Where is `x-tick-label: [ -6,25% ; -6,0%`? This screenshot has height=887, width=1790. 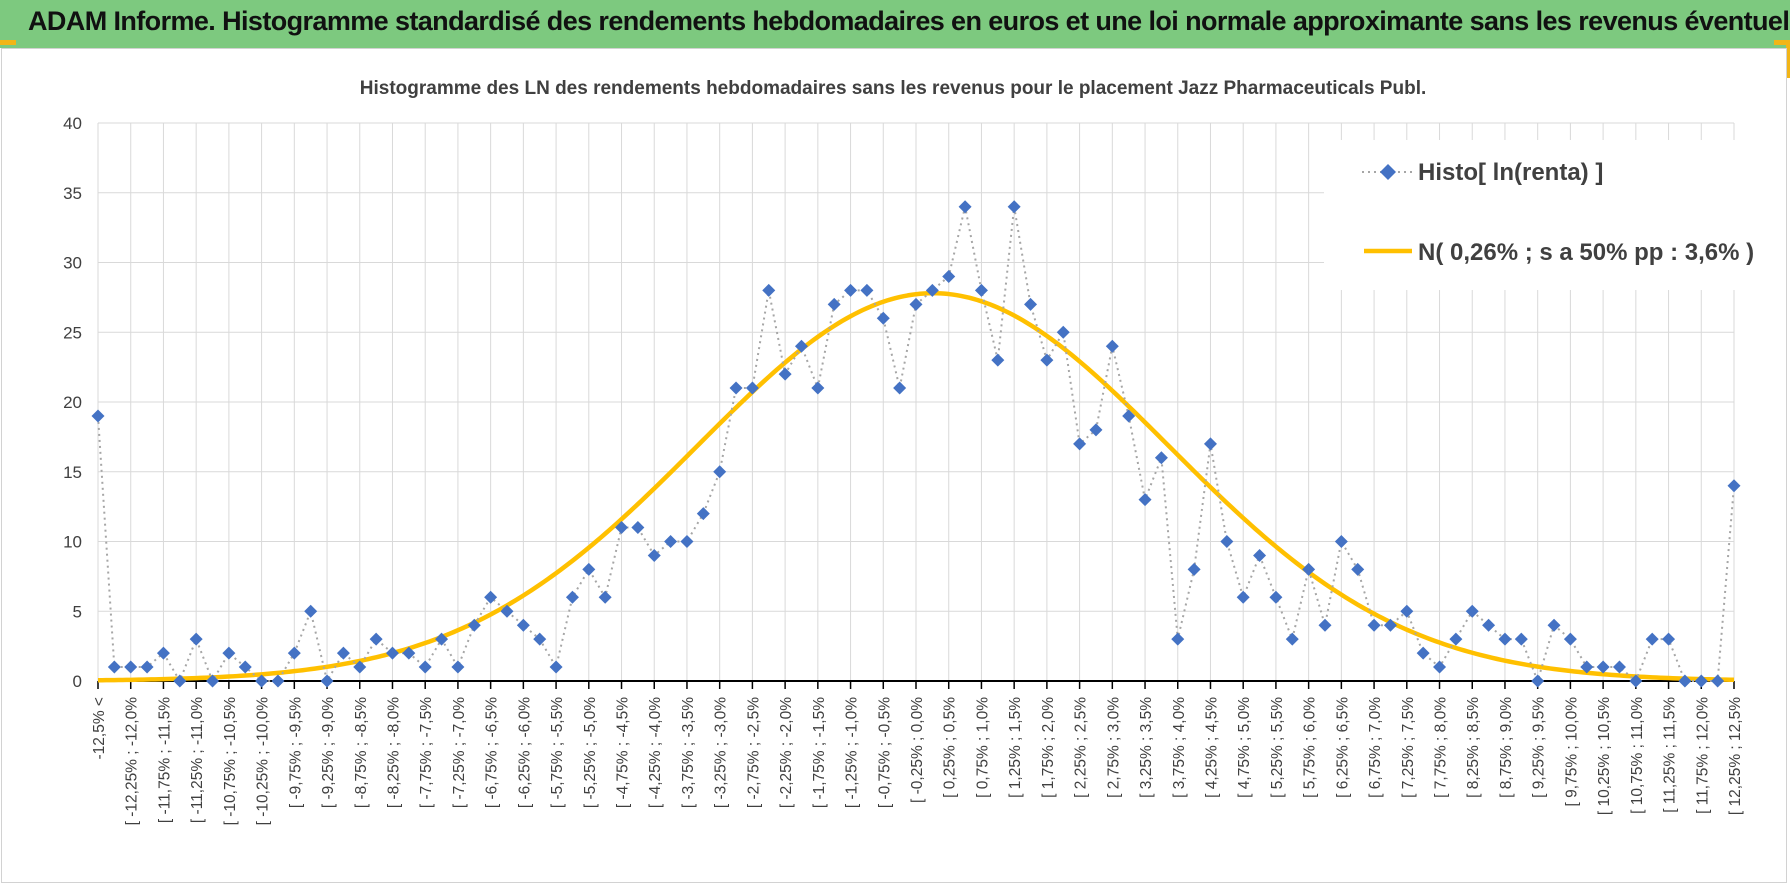
x-tick-label: [ -6,25% ; -6,0% is located at coordinates (524, 752).